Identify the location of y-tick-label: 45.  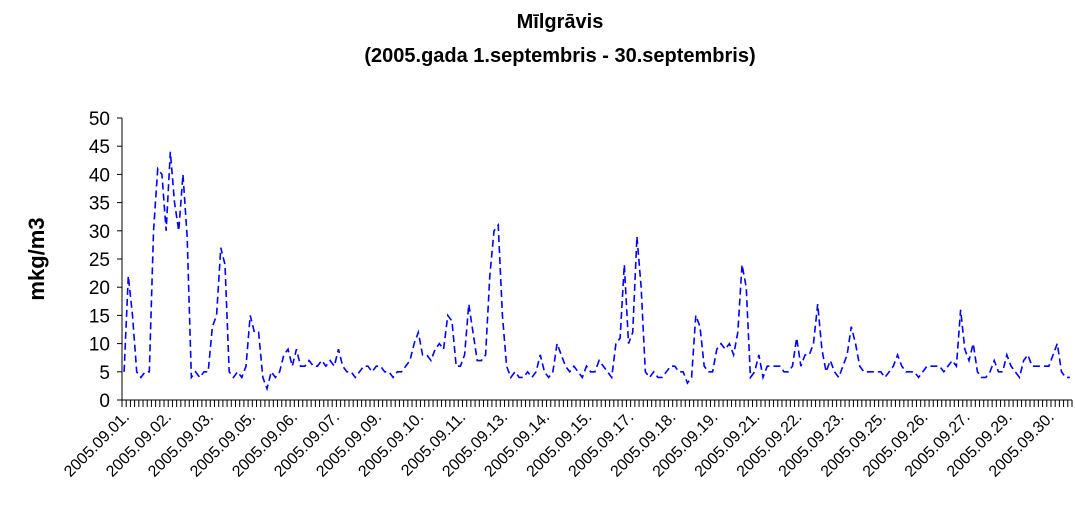
(99, 147).